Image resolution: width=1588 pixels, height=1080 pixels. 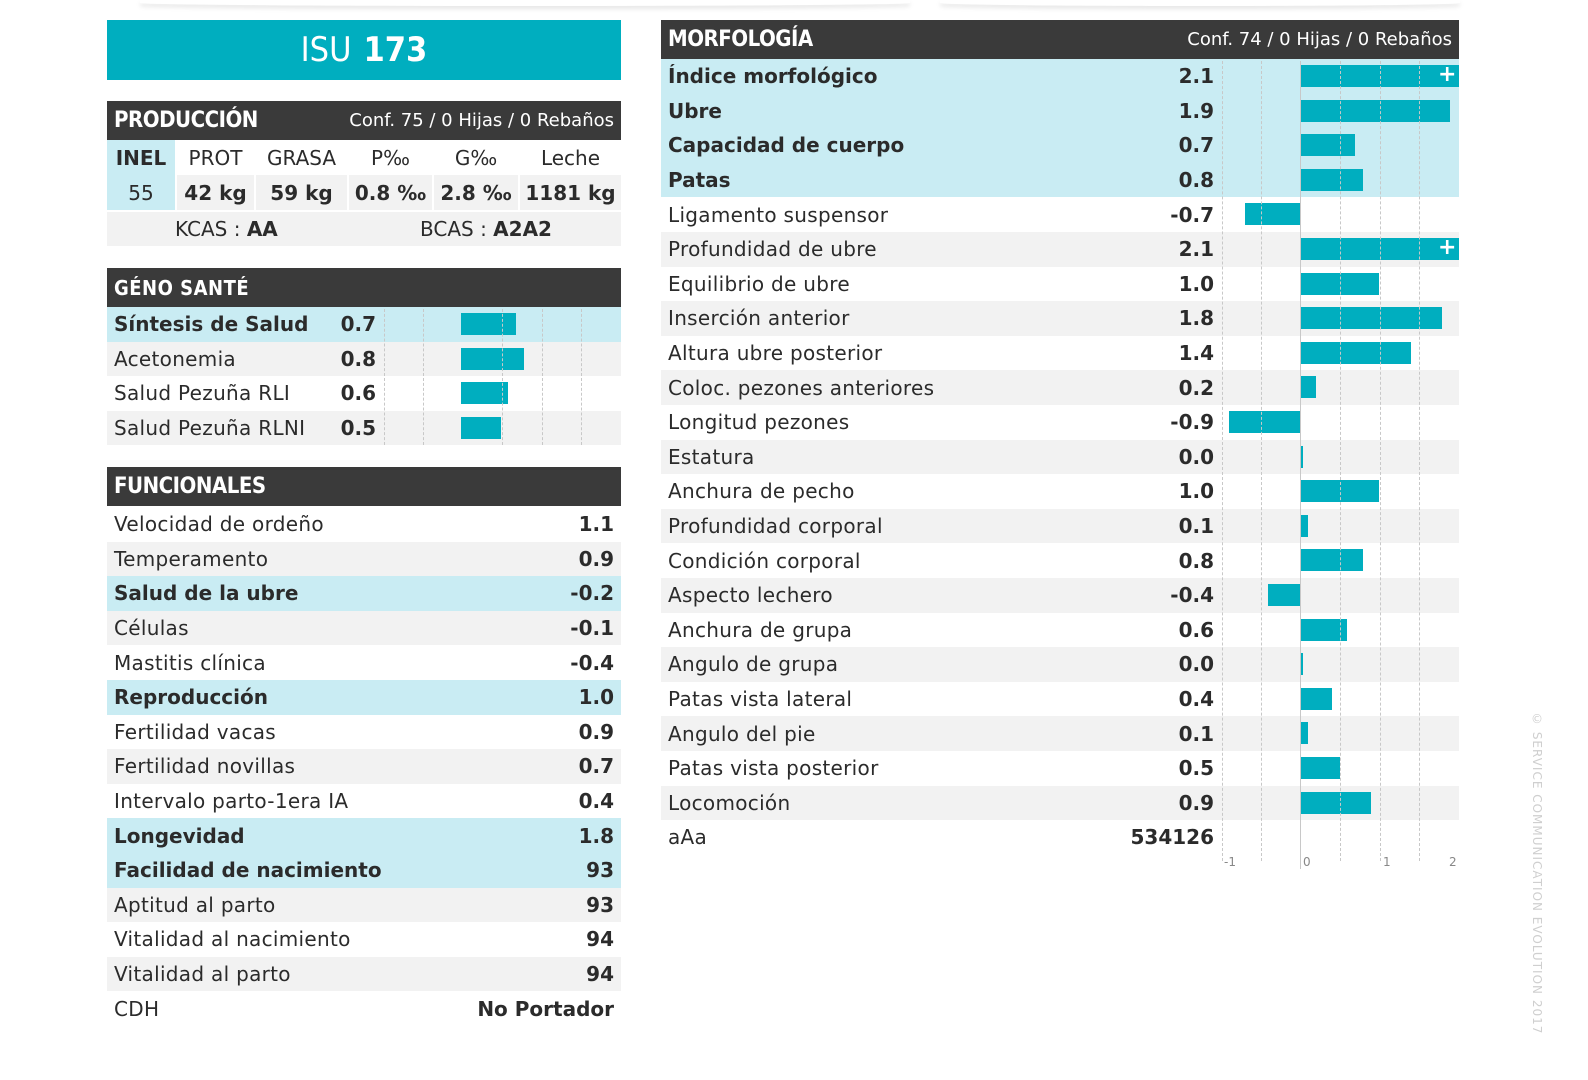 What do you see at coordinates (358, 358) in the screenshot?
I see `genosante-row-value: 0.8` at bounding box center [358, 358].